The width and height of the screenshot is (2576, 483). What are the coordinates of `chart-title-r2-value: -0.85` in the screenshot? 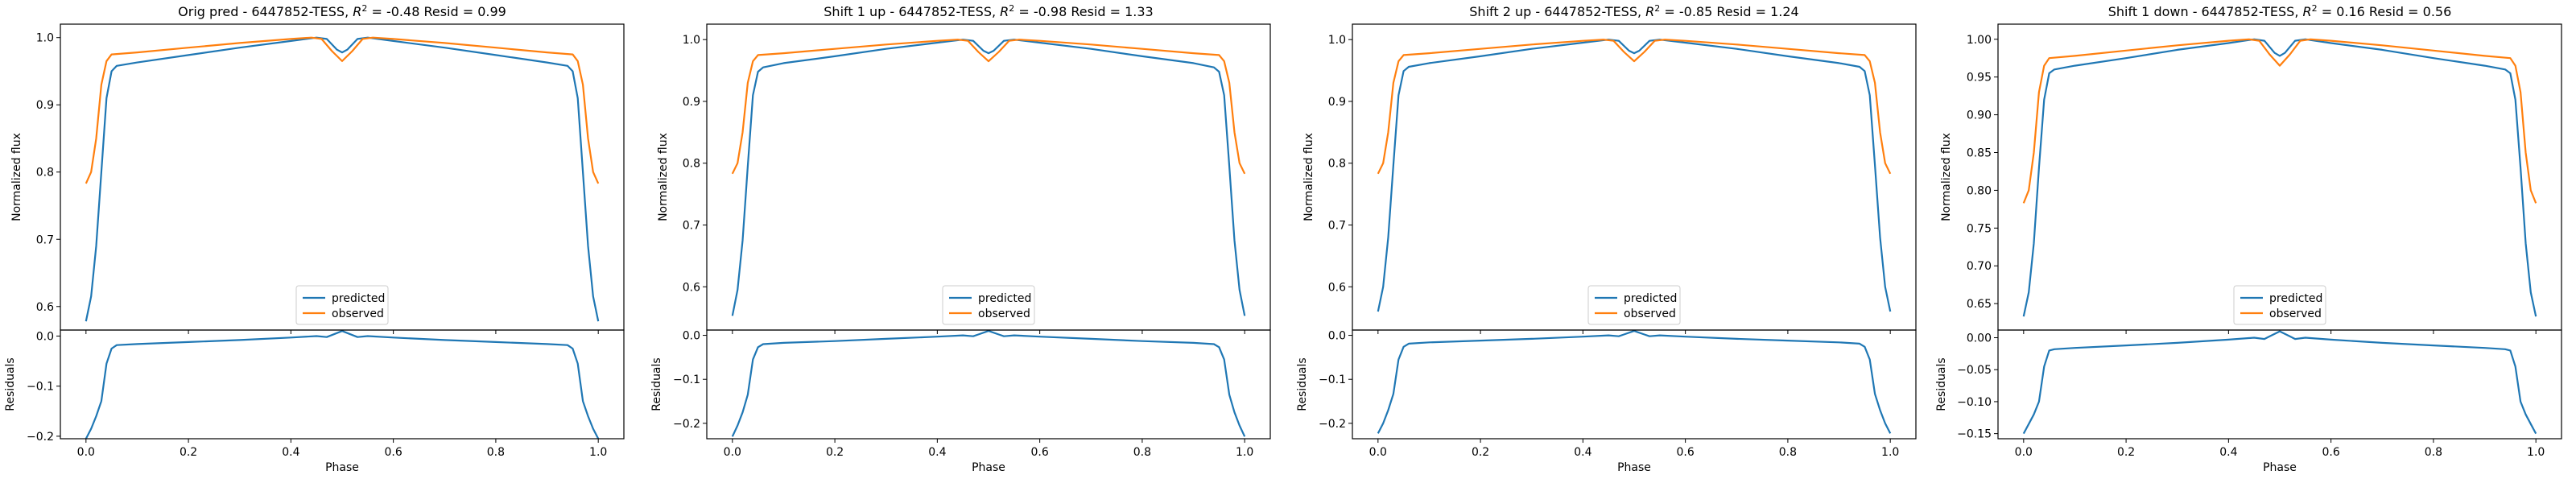 It's located at (1695, 11).